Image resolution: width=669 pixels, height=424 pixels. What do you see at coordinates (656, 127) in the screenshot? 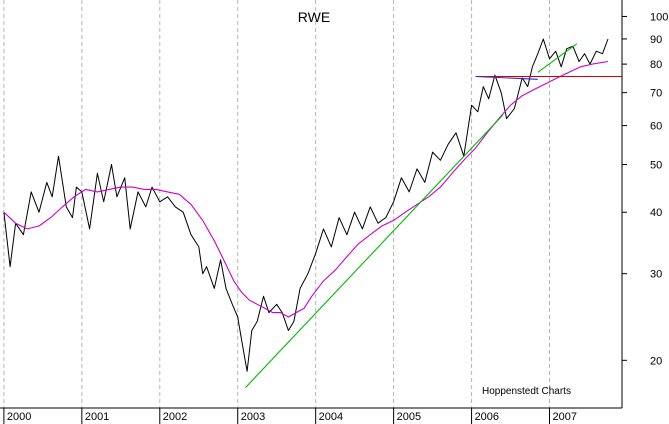
I see `y-tick-label-60: 60` at bounding box center [656, 127].